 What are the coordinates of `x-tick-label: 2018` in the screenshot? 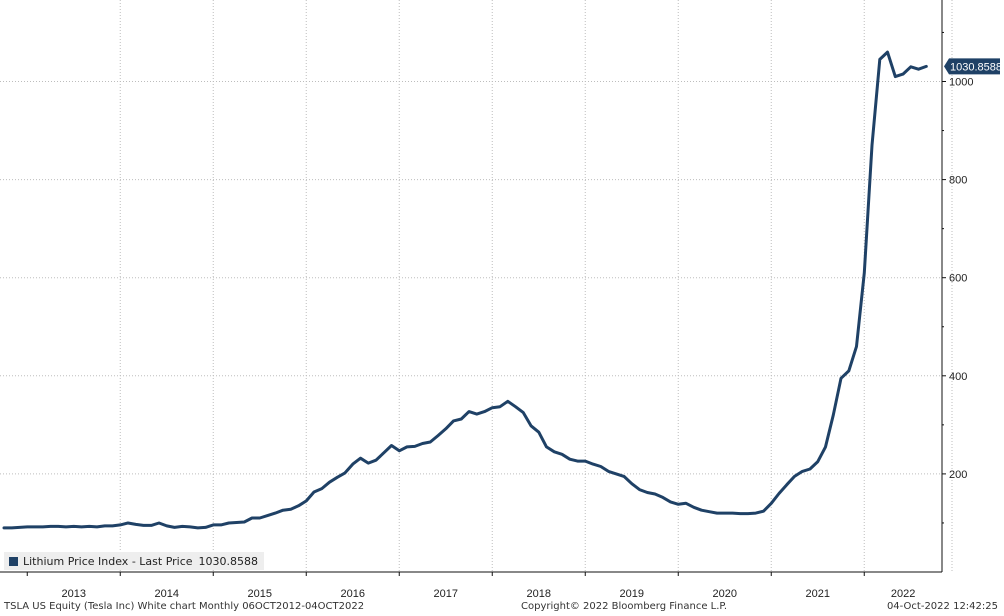 It's located at (539, 593).